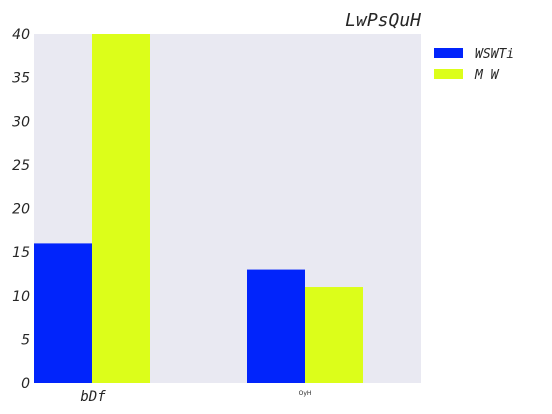  Describe the element at coordinates (21, 253) in the screenshot. I see `y-tick-label: 15` at that location.